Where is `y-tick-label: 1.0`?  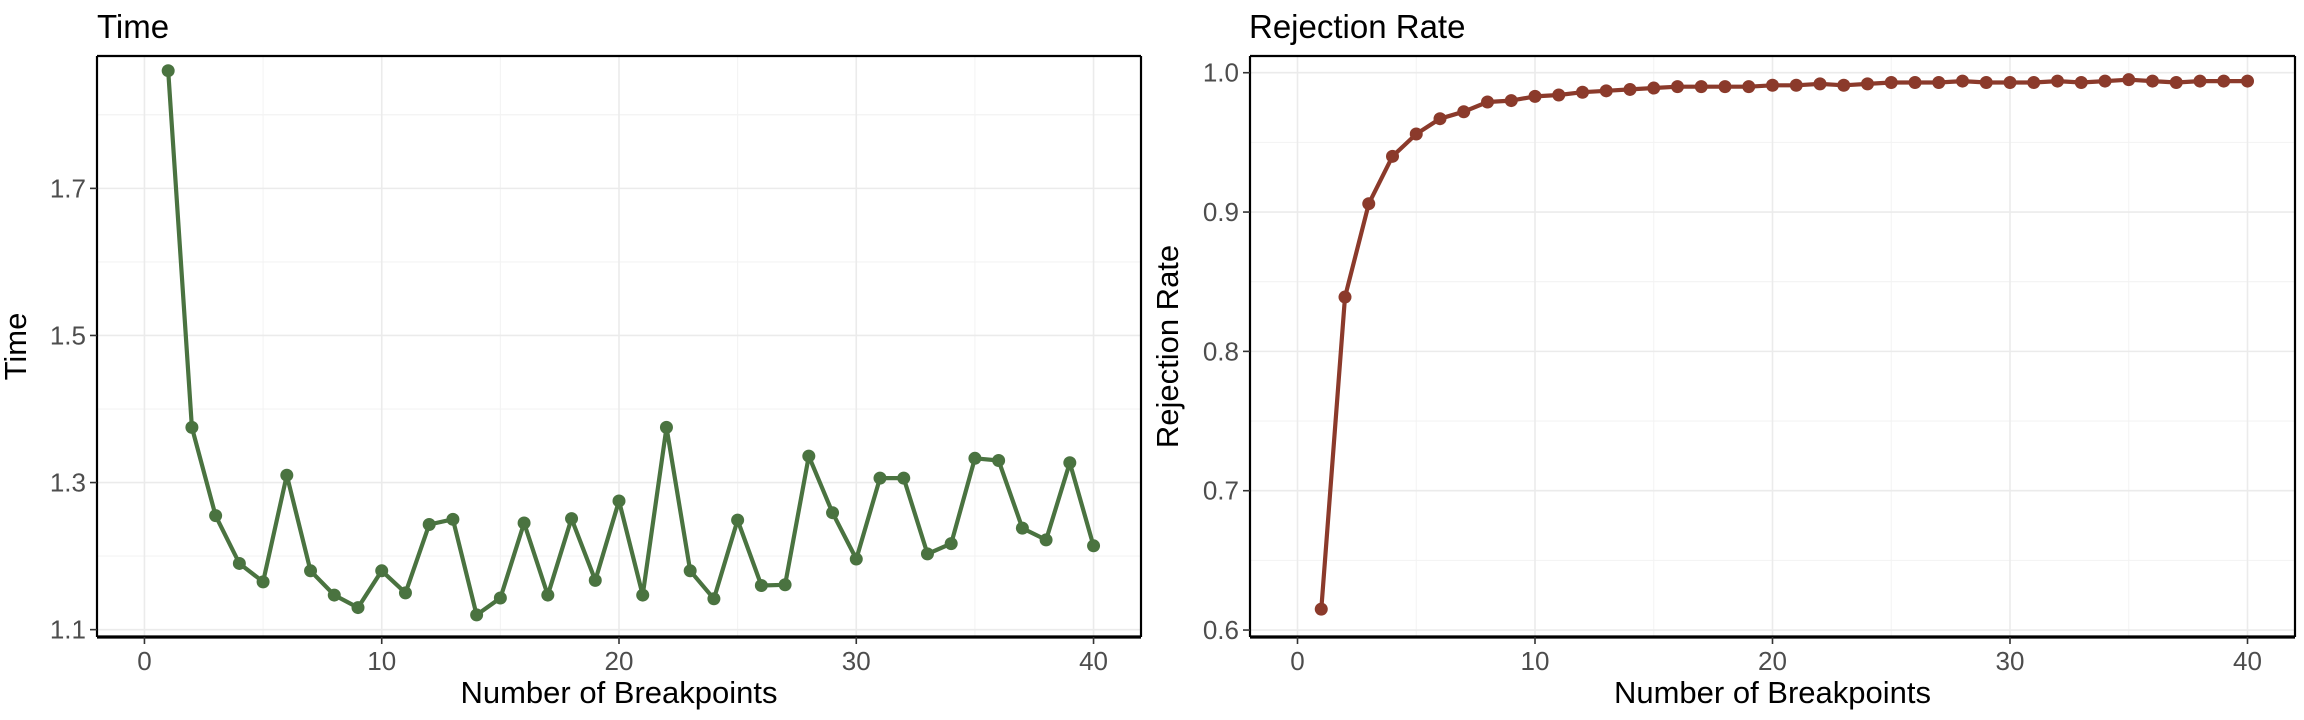
y-tick-label: 1.0 is located at coordinates (1221, 73).